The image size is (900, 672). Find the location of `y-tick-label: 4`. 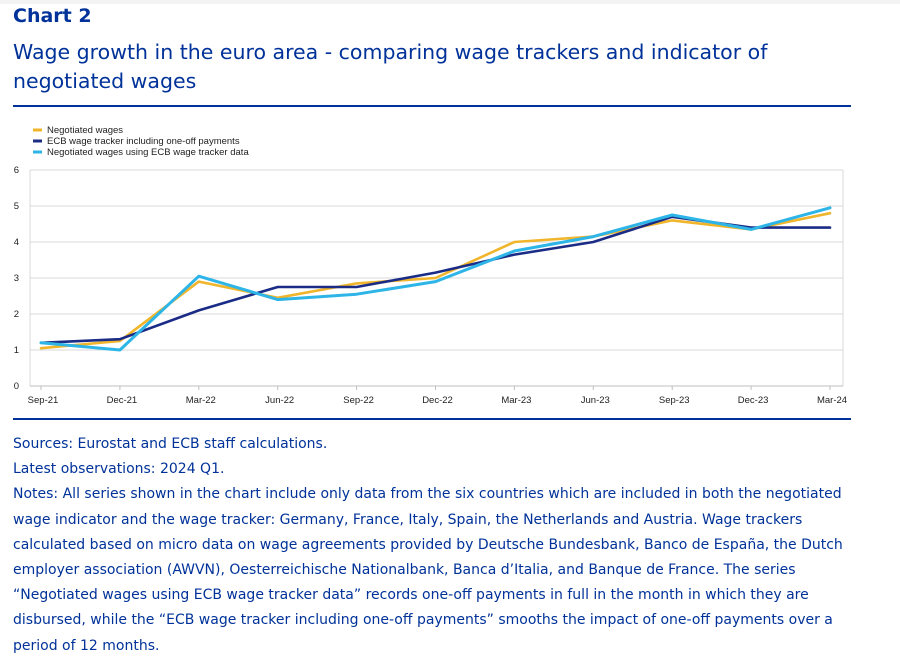

y-tick-label: 4 is located at coordinates (16, 242).